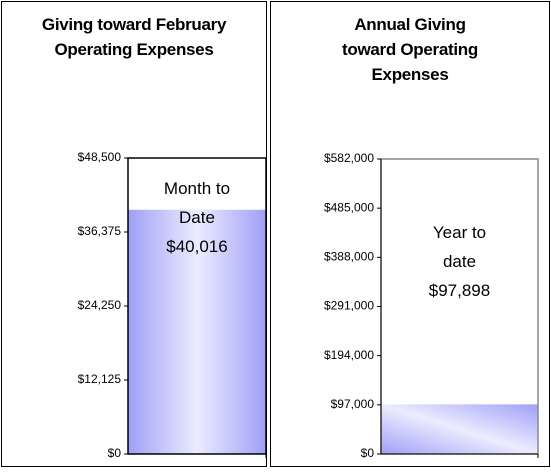  Describe the element at coordinates (100, 157) in the screenshot. I see `y-tick-label: $48,500` at that location.